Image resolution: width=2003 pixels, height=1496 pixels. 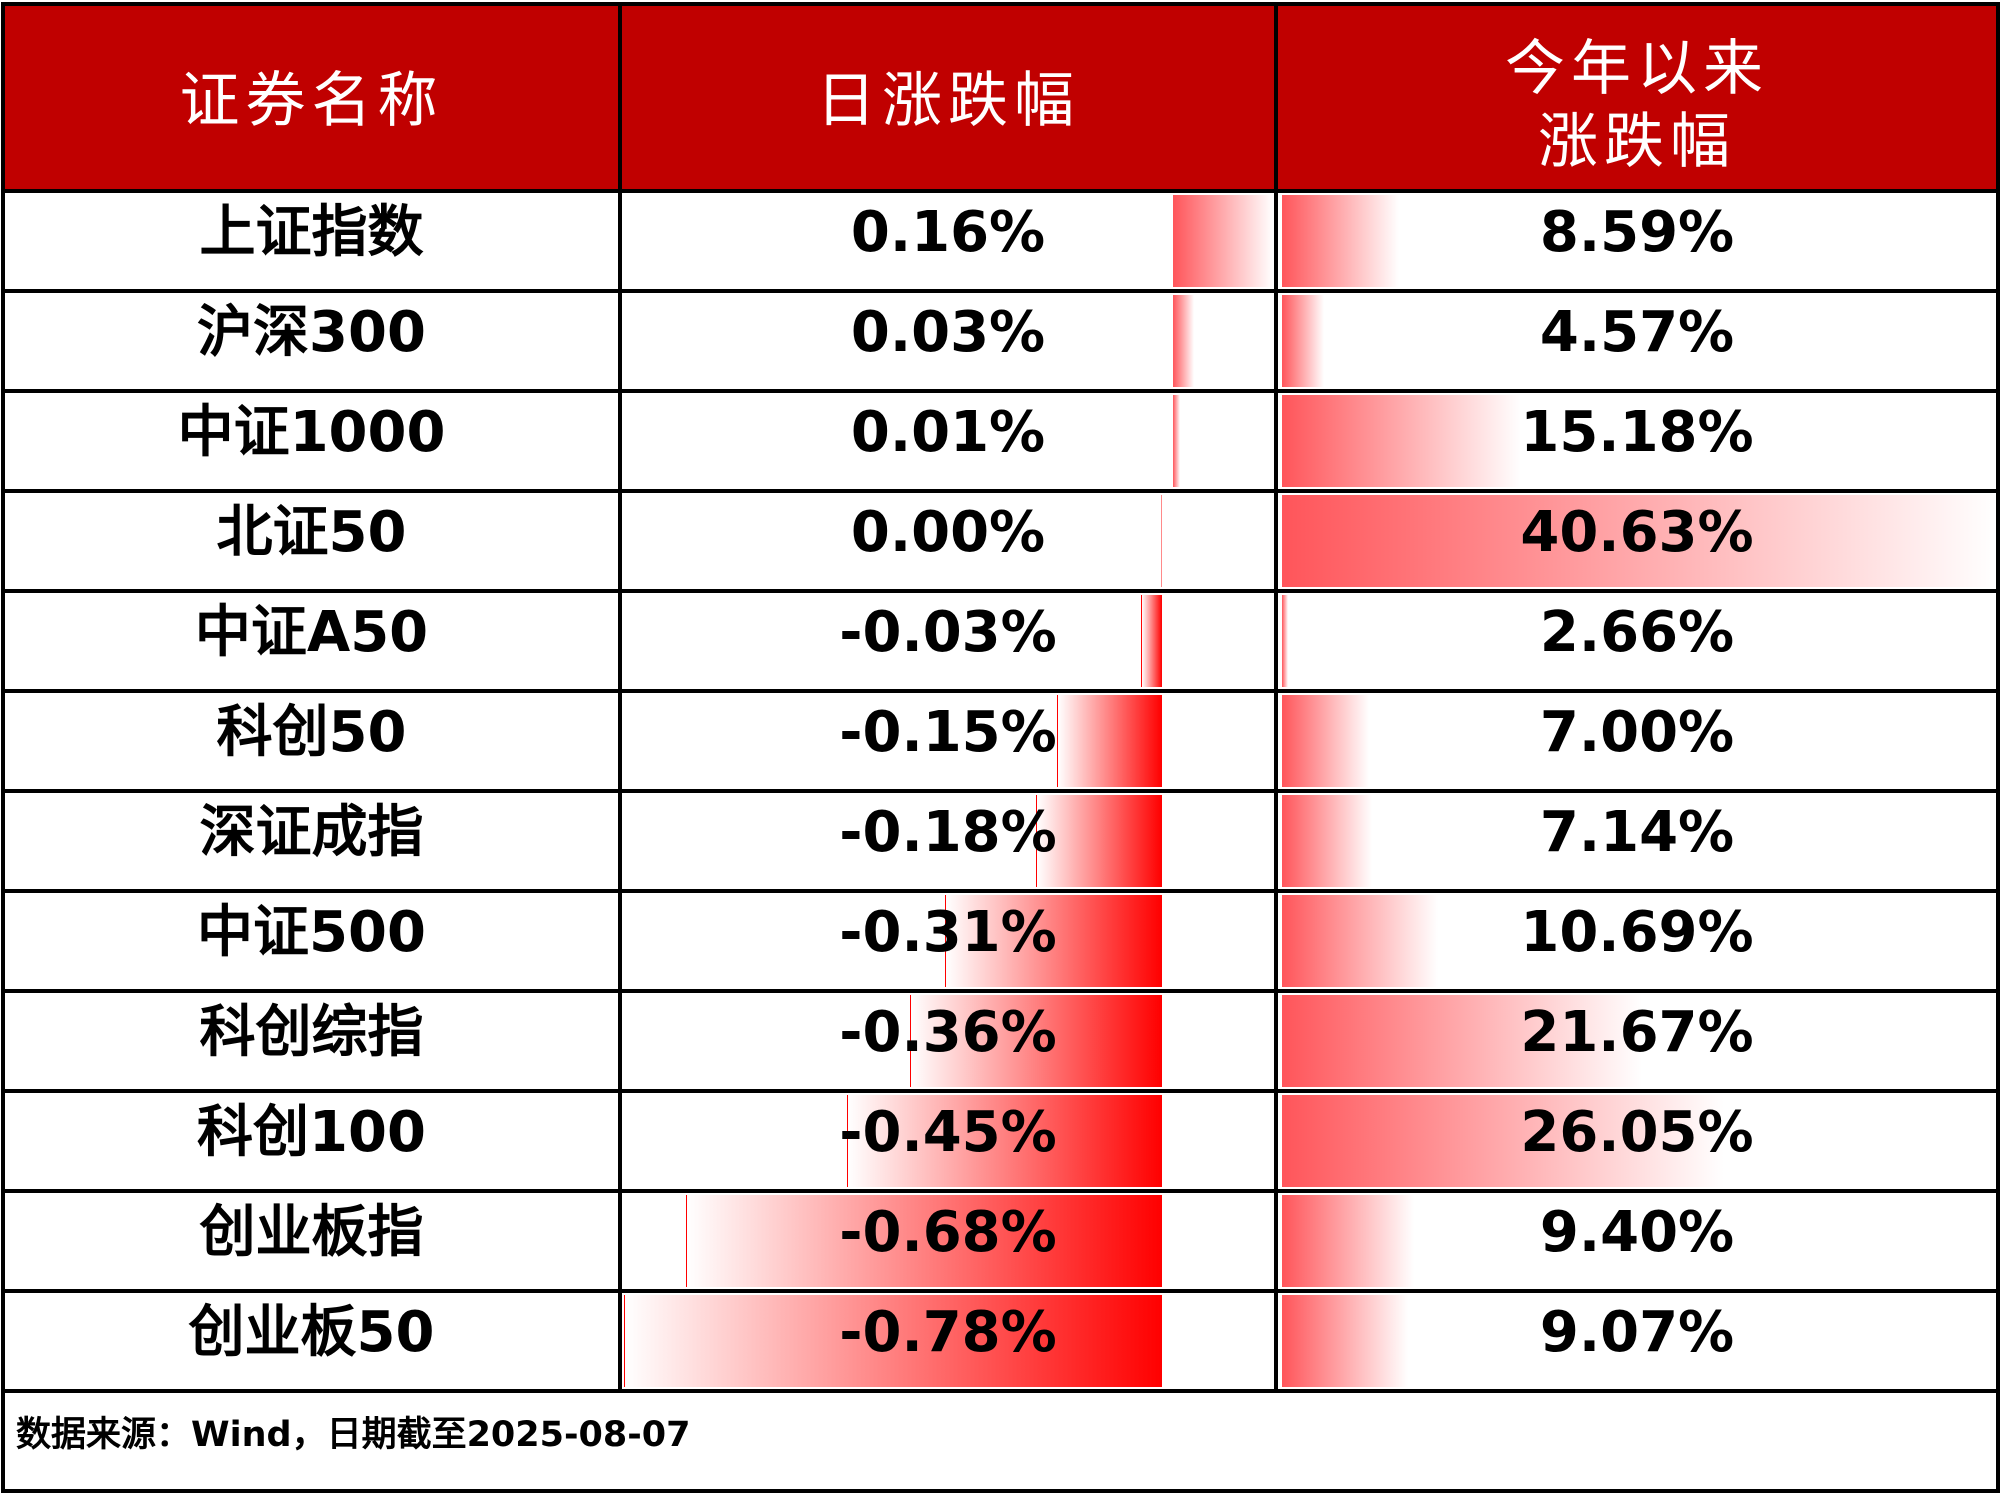 I want to click on ytd-change-cell: 7.00%, so click(x=1635, y=741).